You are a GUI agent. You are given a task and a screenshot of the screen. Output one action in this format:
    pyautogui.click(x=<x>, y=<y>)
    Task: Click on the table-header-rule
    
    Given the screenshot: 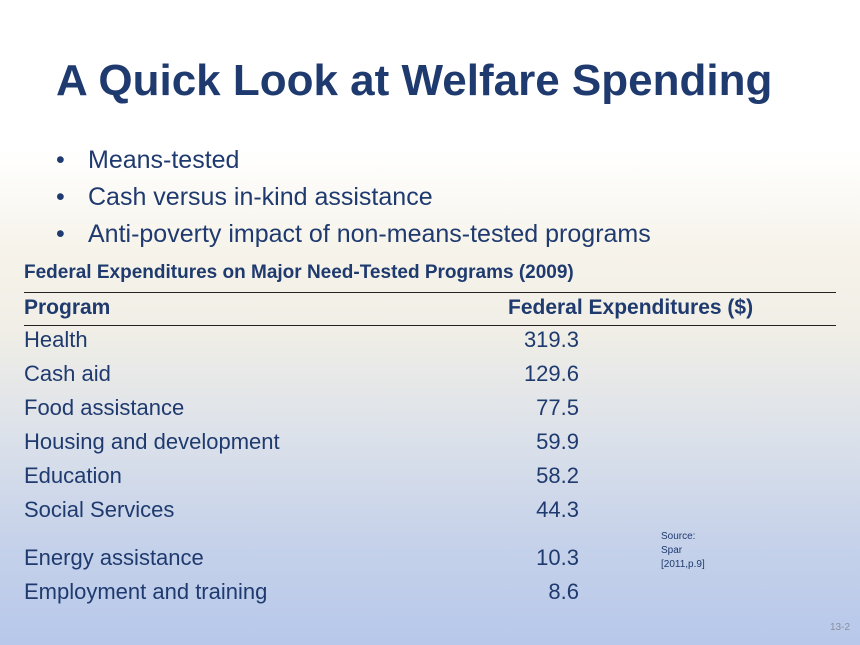 What is the action you would take?
    pyautogui.click(x=430, y=325)
    